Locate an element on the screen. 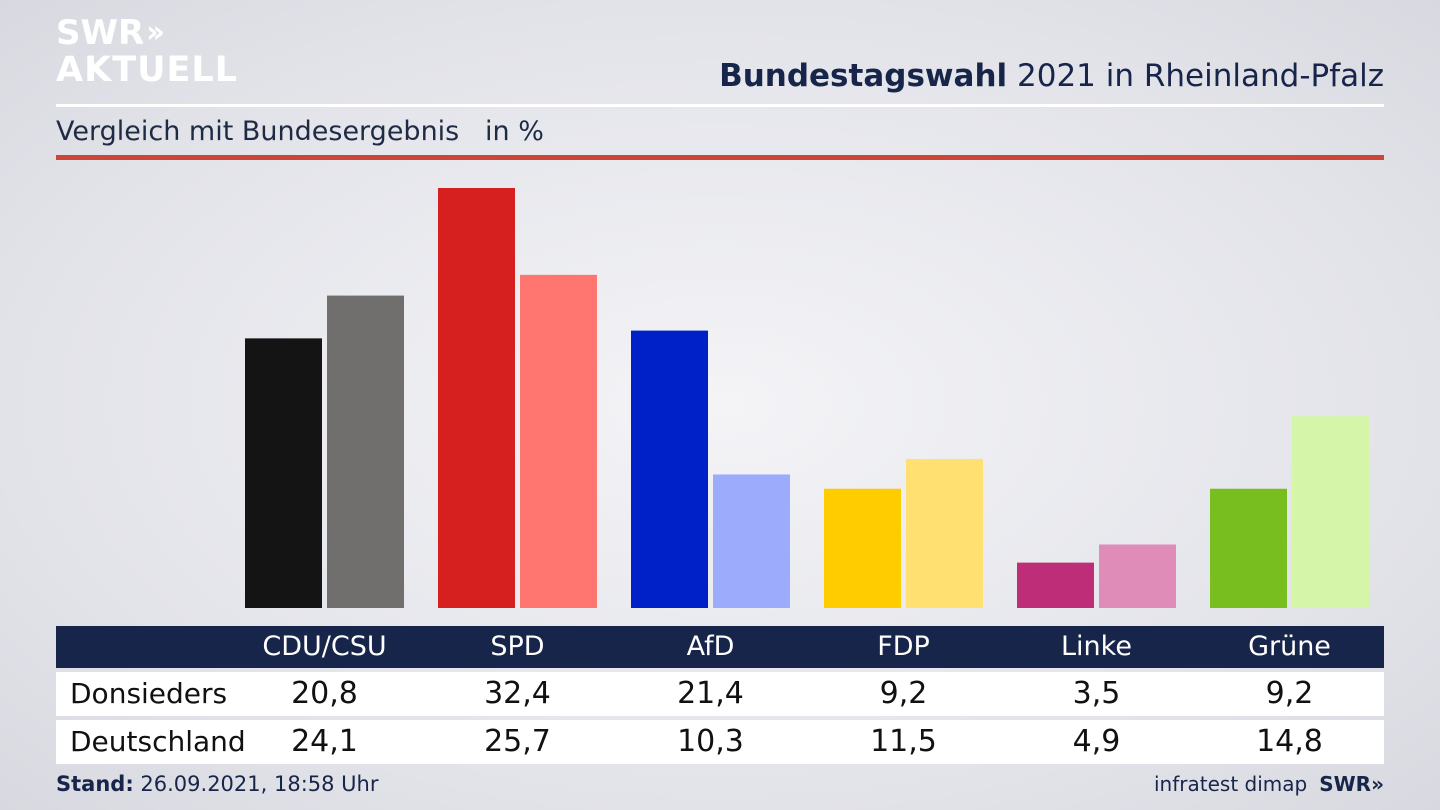  category-label: Linke is located at coordinates (1096, 646).